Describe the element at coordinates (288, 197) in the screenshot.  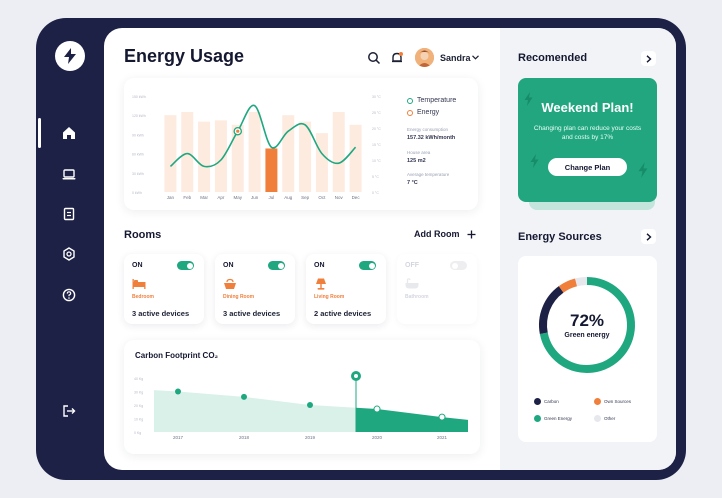
I see `x-tick-label: Aug` at that location.